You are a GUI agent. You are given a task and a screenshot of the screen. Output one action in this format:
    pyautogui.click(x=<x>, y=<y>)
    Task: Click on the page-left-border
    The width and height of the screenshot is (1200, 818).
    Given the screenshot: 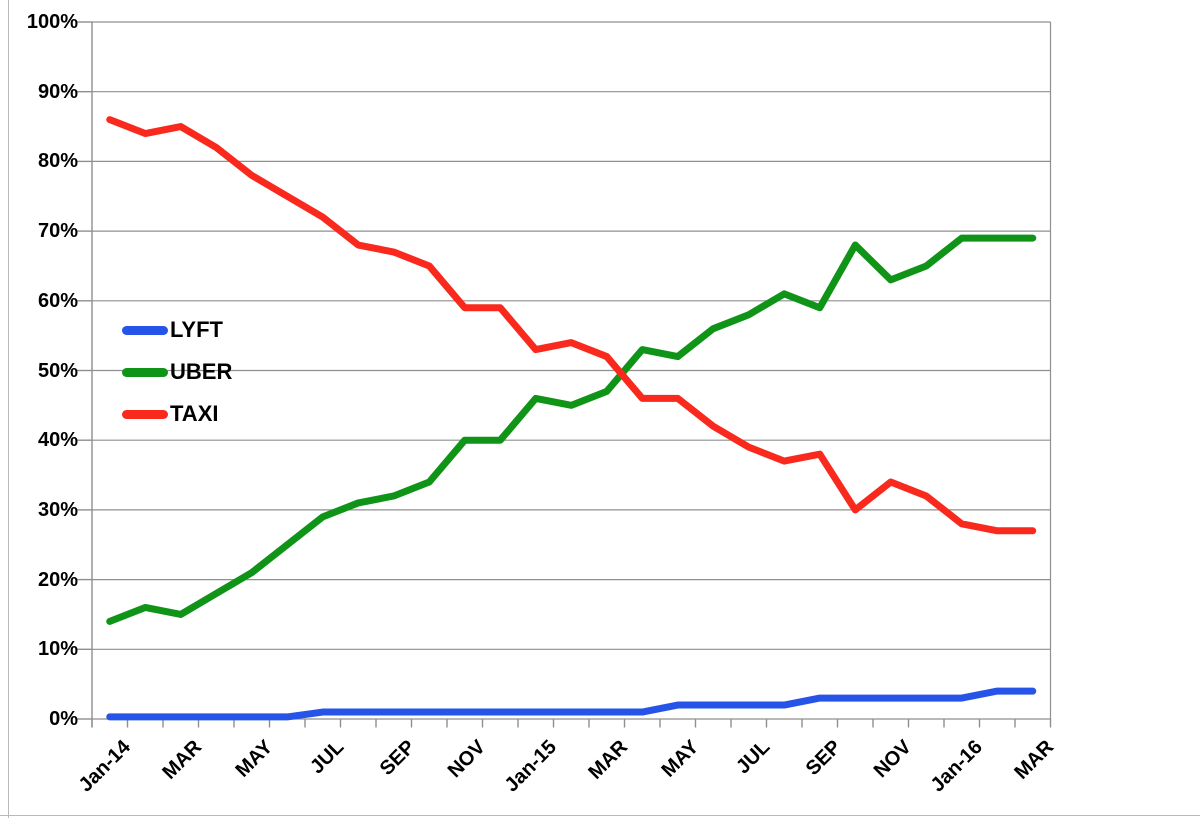 What is the action you would take?
    pyautogui.click(x=8, y=409)
    